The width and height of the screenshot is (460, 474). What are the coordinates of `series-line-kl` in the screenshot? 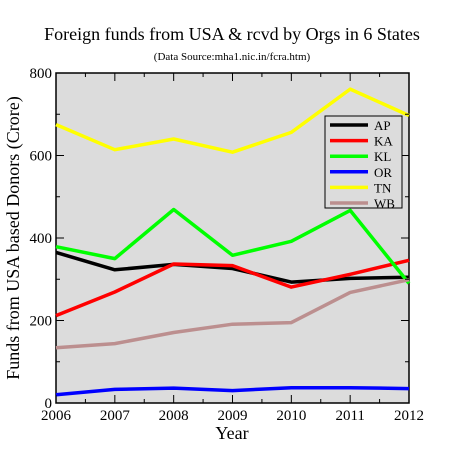 It's located at (233, 246).